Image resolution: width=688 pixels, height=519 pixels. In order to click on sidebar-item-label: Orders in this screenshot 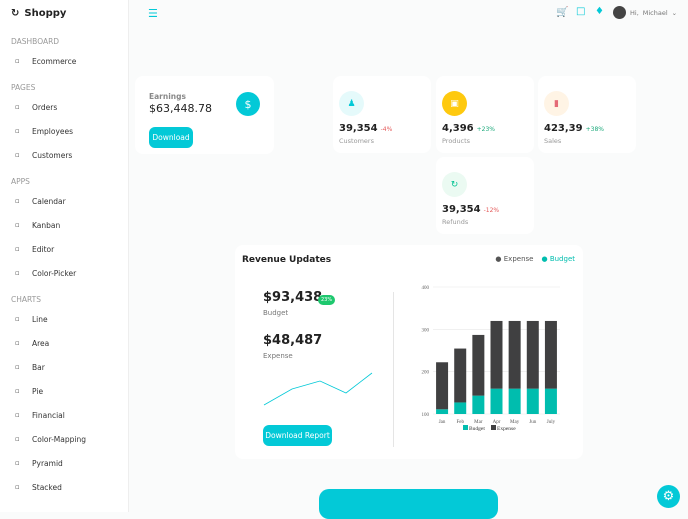, I will do `click(45, 107)`.